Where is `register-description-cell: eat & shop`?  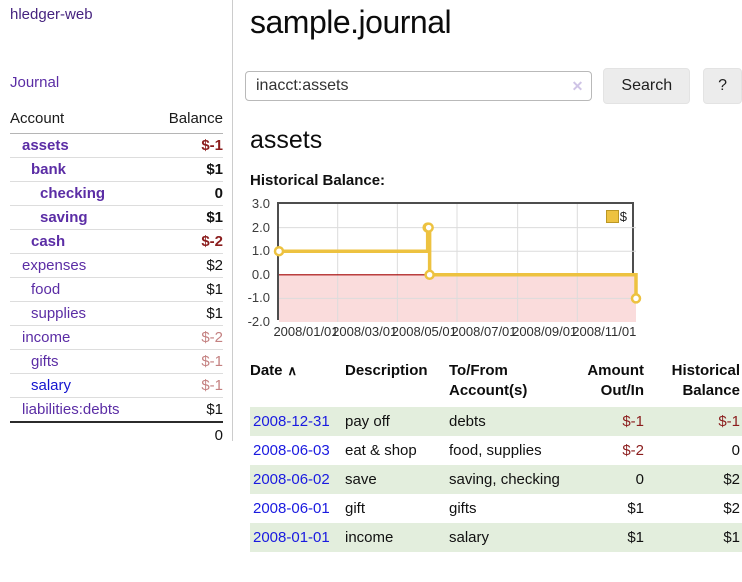 register-description-cell: eat & shop is located at coordinates (381, 450).